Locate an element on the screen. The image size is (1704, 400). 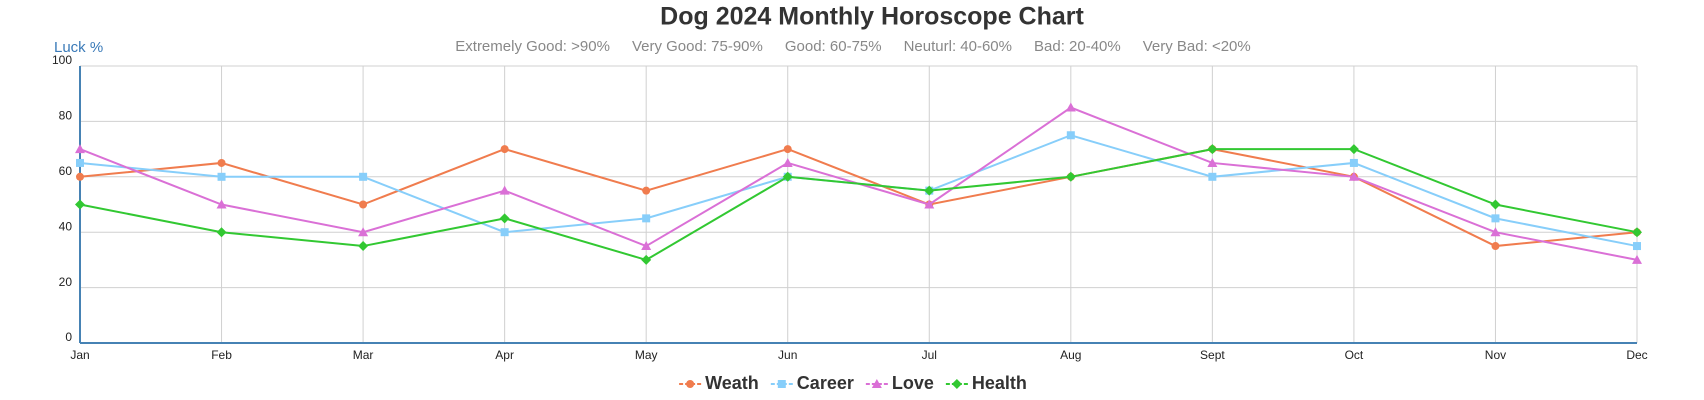
legend-item: Weath is located at coordinates (719, 383).